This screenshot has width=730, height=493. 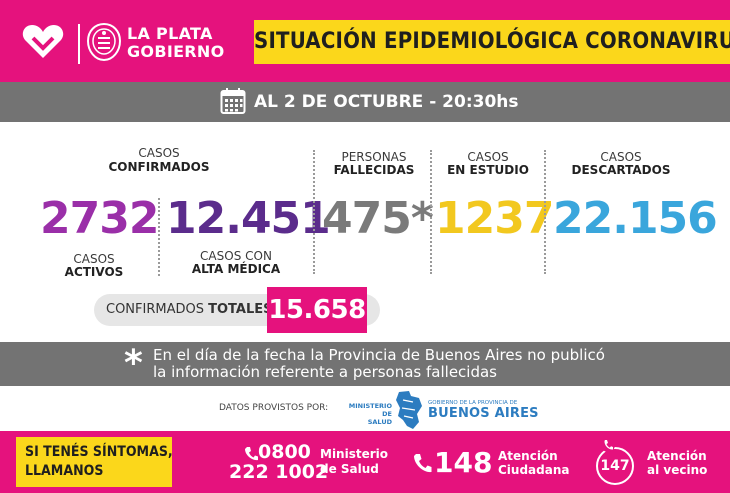 I want to click on alta-label-1: CASOS CON, so click(x=236, y=256).